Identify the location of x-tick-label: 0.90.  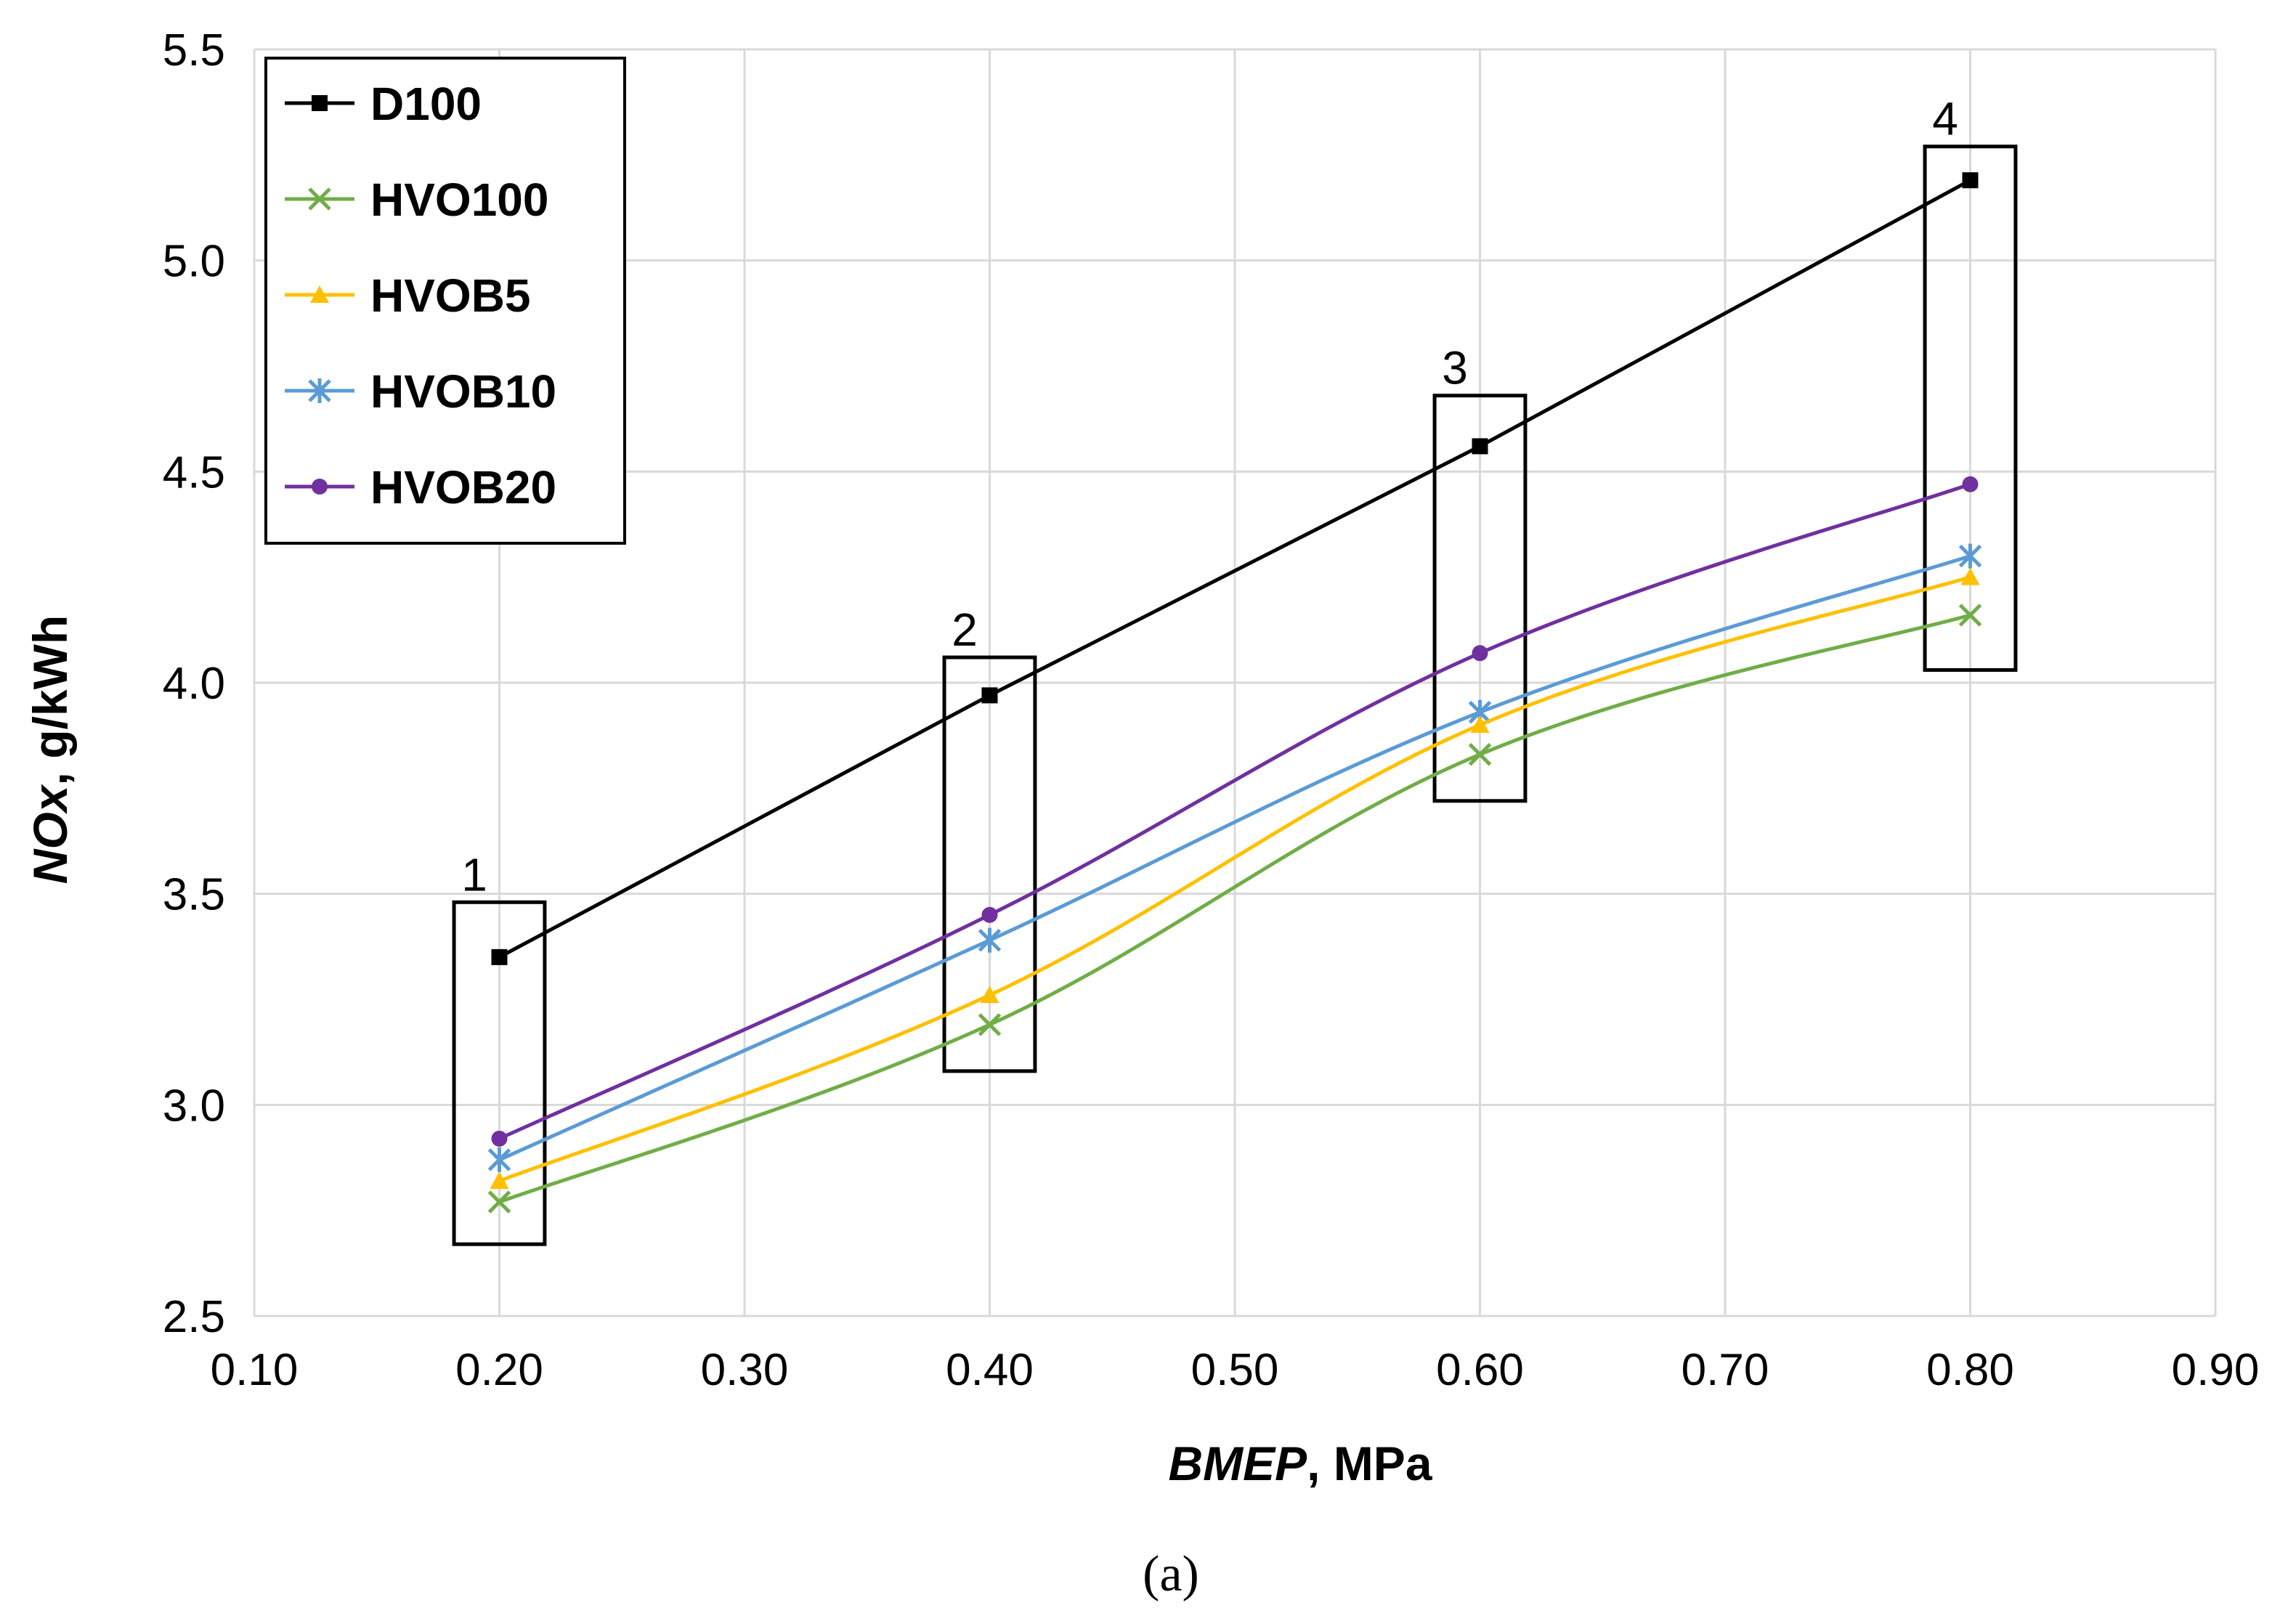
(2216, 1370).